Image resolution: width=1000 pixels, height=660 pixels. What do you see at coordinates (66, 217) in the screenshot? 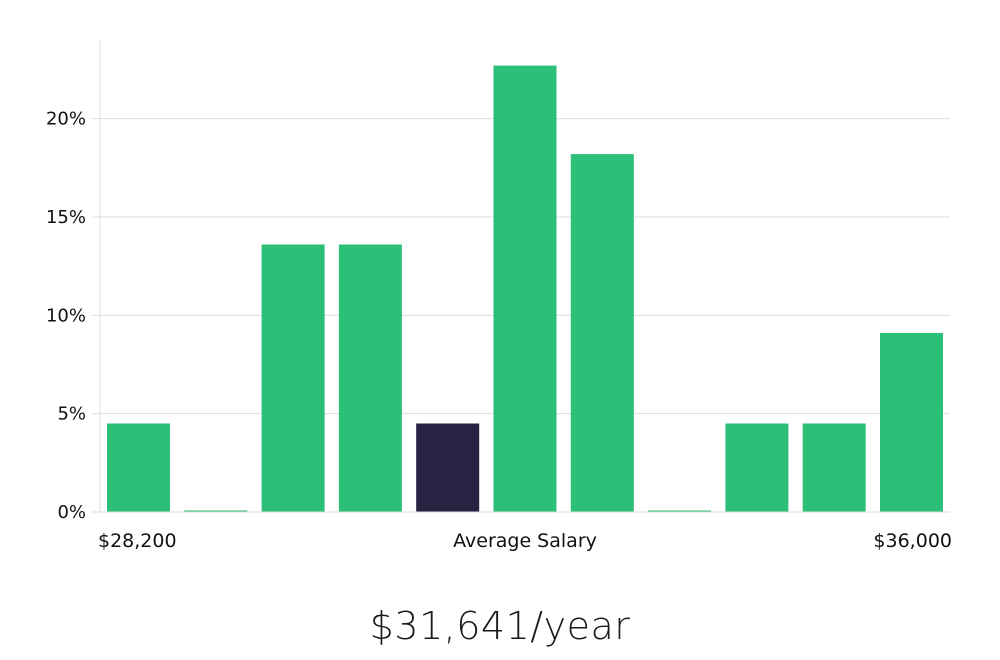
I see `y-tick-label: 15%` at bounding box center [66, 217].